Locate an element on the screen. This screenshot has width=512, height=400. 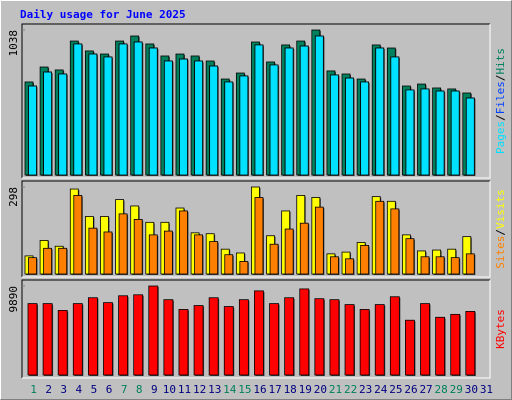
x-tick-label: 4 is located at coordinates (79, 389).